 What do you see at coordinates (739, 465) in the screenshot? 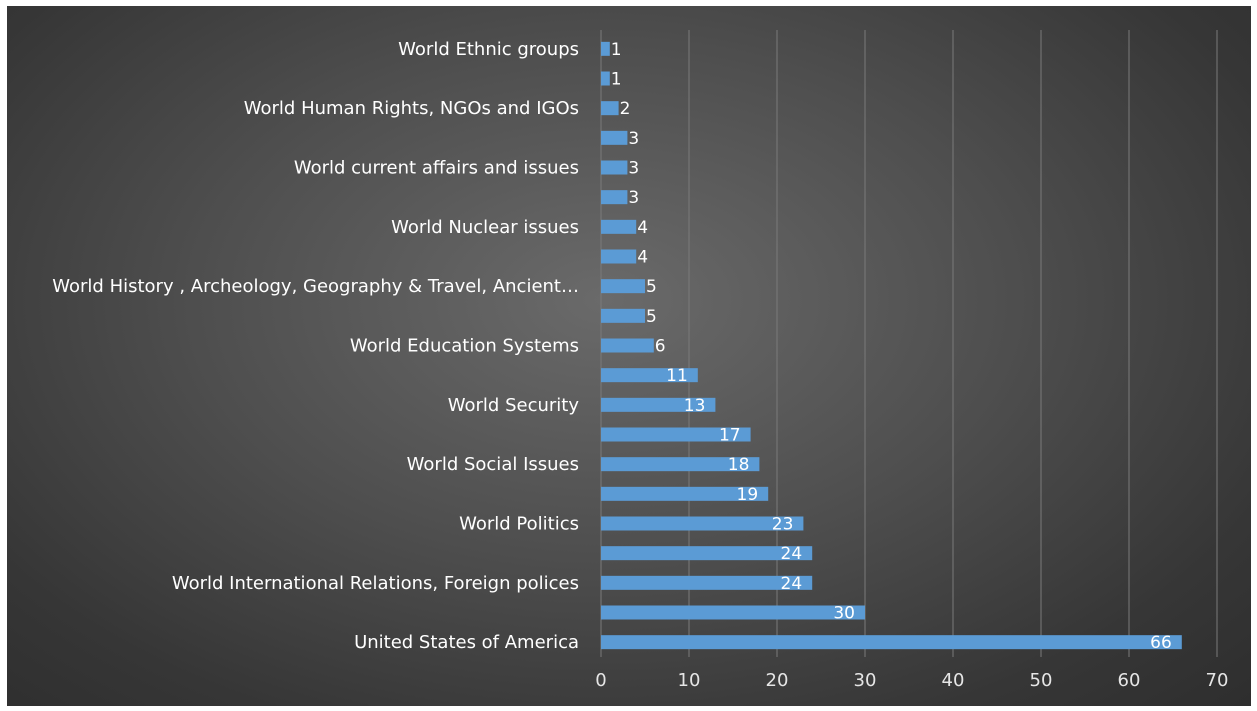
I see `data-label: 18` at bounding box center [739, 465].